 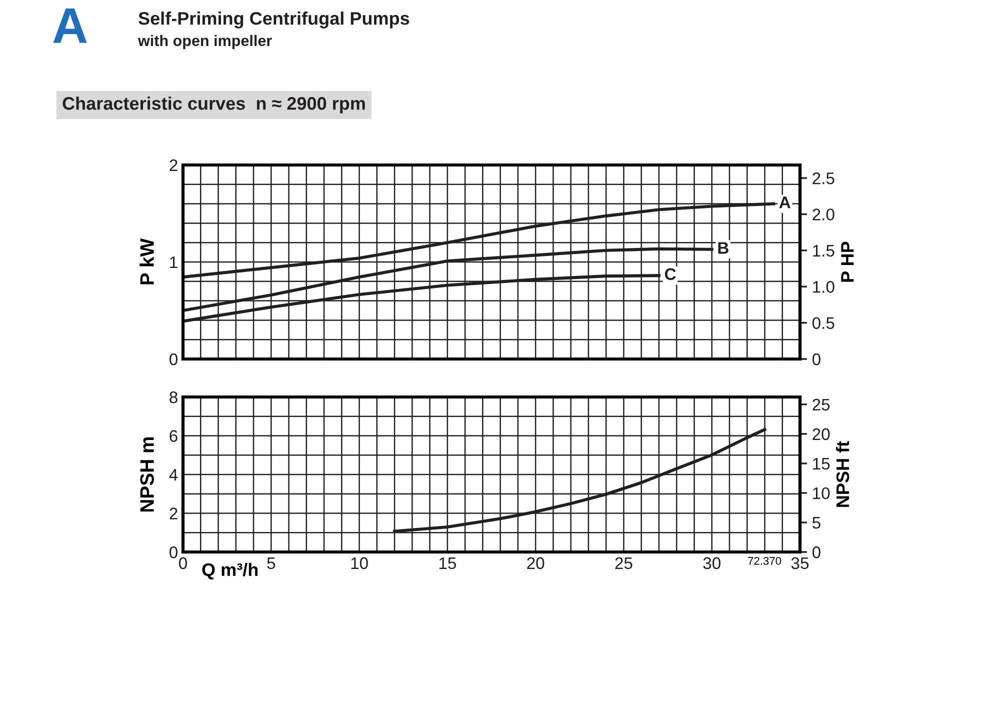 What do you see at coordinates (823, 178) in the screenshot?
I see `y2-tick-label: 2.5` at bounding box center [823, 178].